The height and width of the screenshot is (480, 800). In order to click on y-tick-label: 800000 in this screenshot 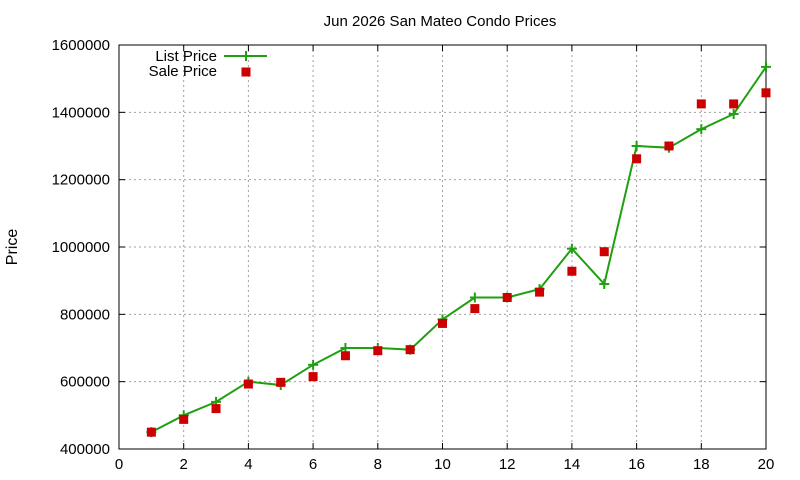, I will do `click(85, 314)`.